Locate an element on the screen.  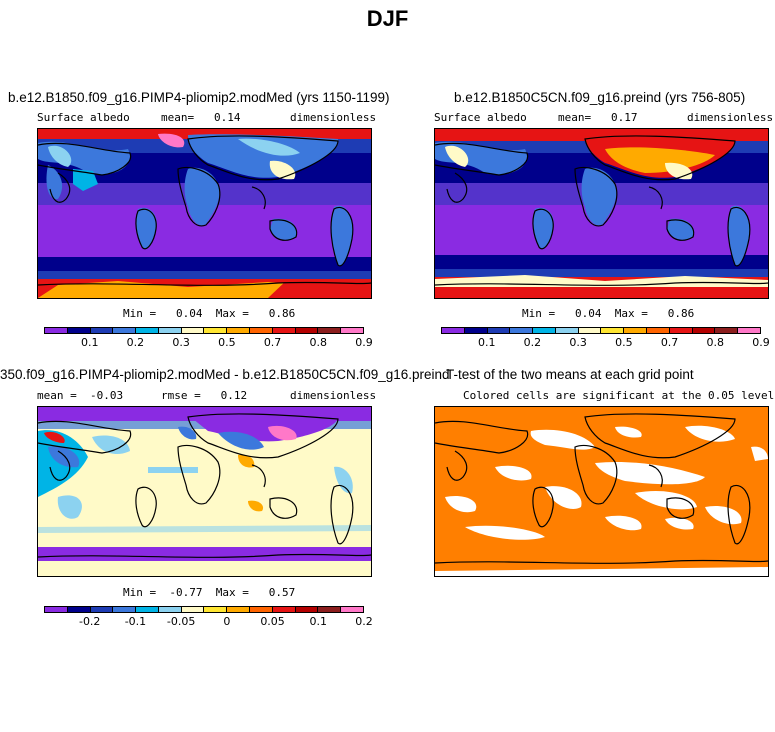
panel3-stats: Min = -0.77 Max = 0.57 is located at coordinates (209, 592).